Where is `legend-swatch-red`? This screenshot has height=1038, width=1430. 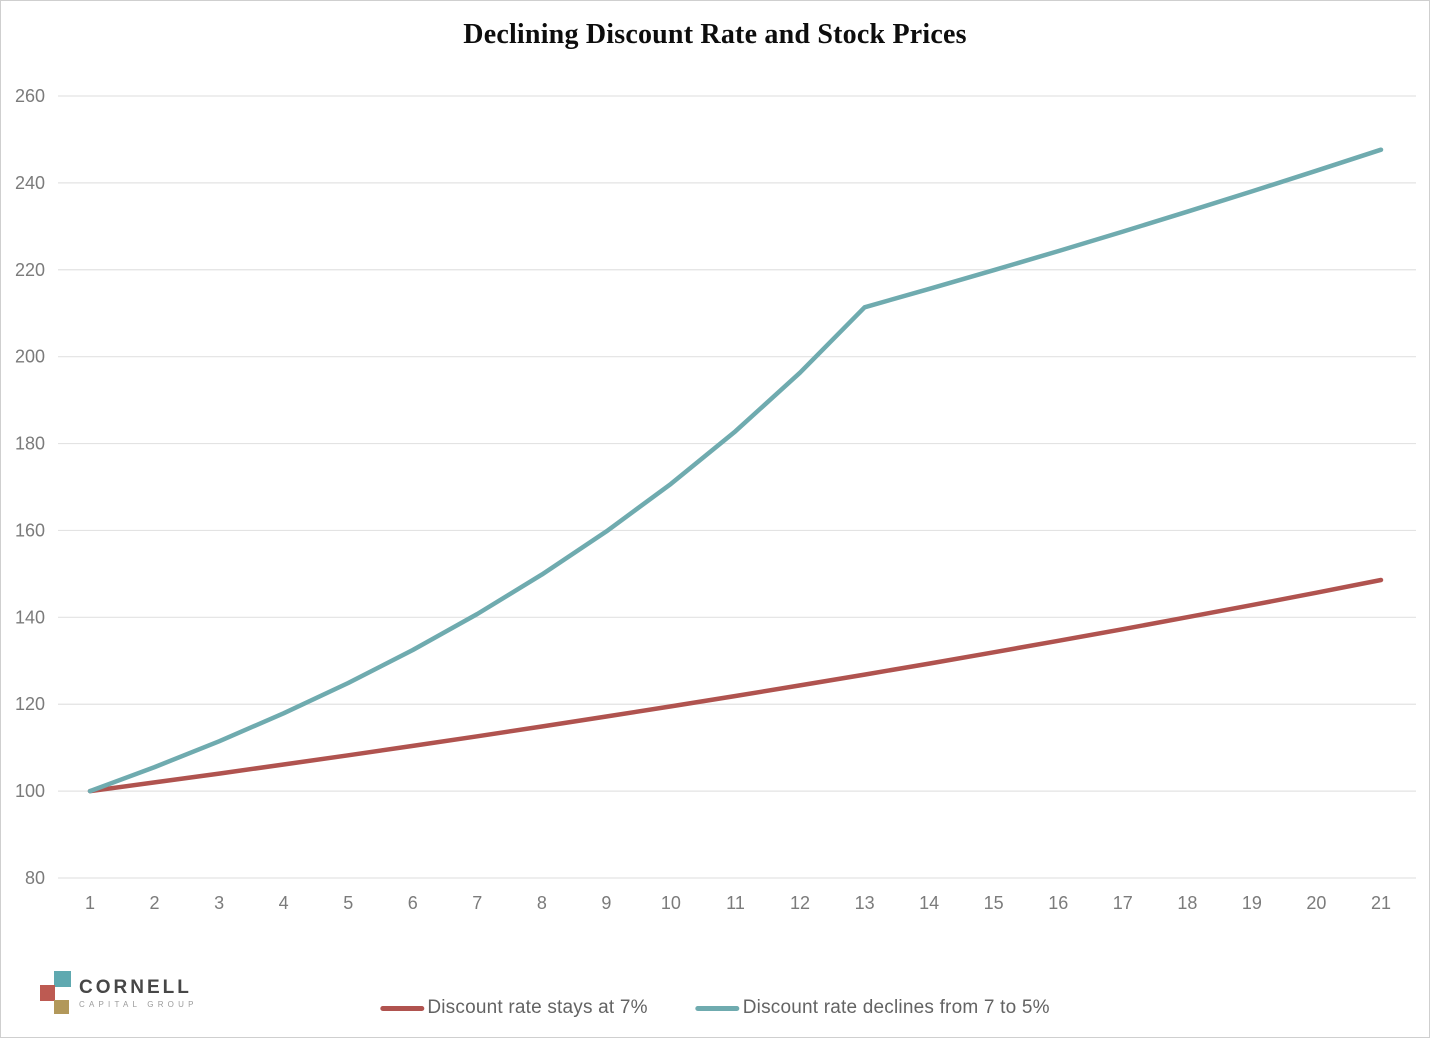
legend-swatch-red is located at coordinates (402, 1008).